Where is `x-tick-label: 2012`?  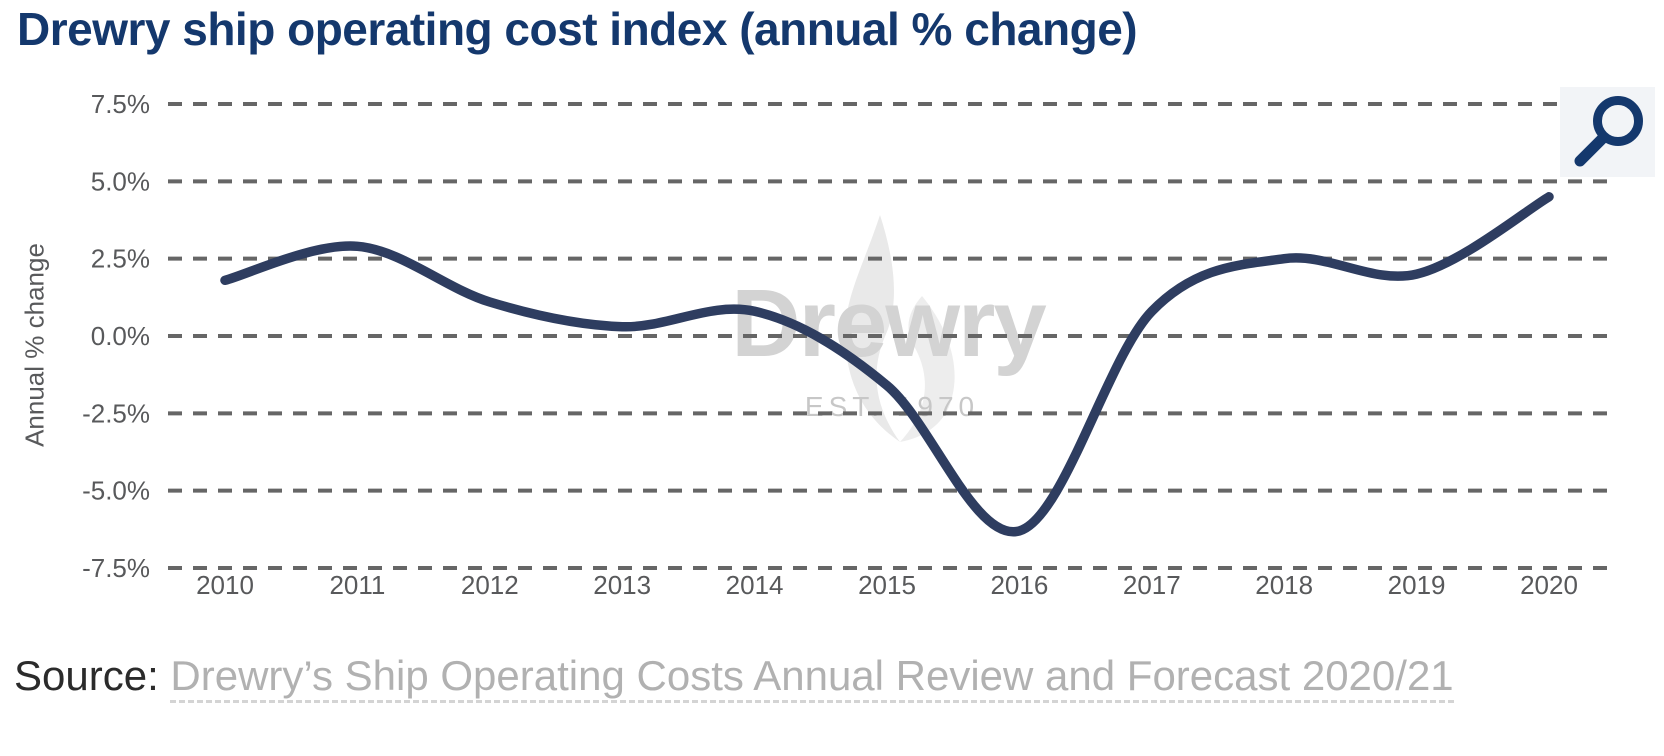 x-tick-label: 2012 is located at coordinates (490, 585).